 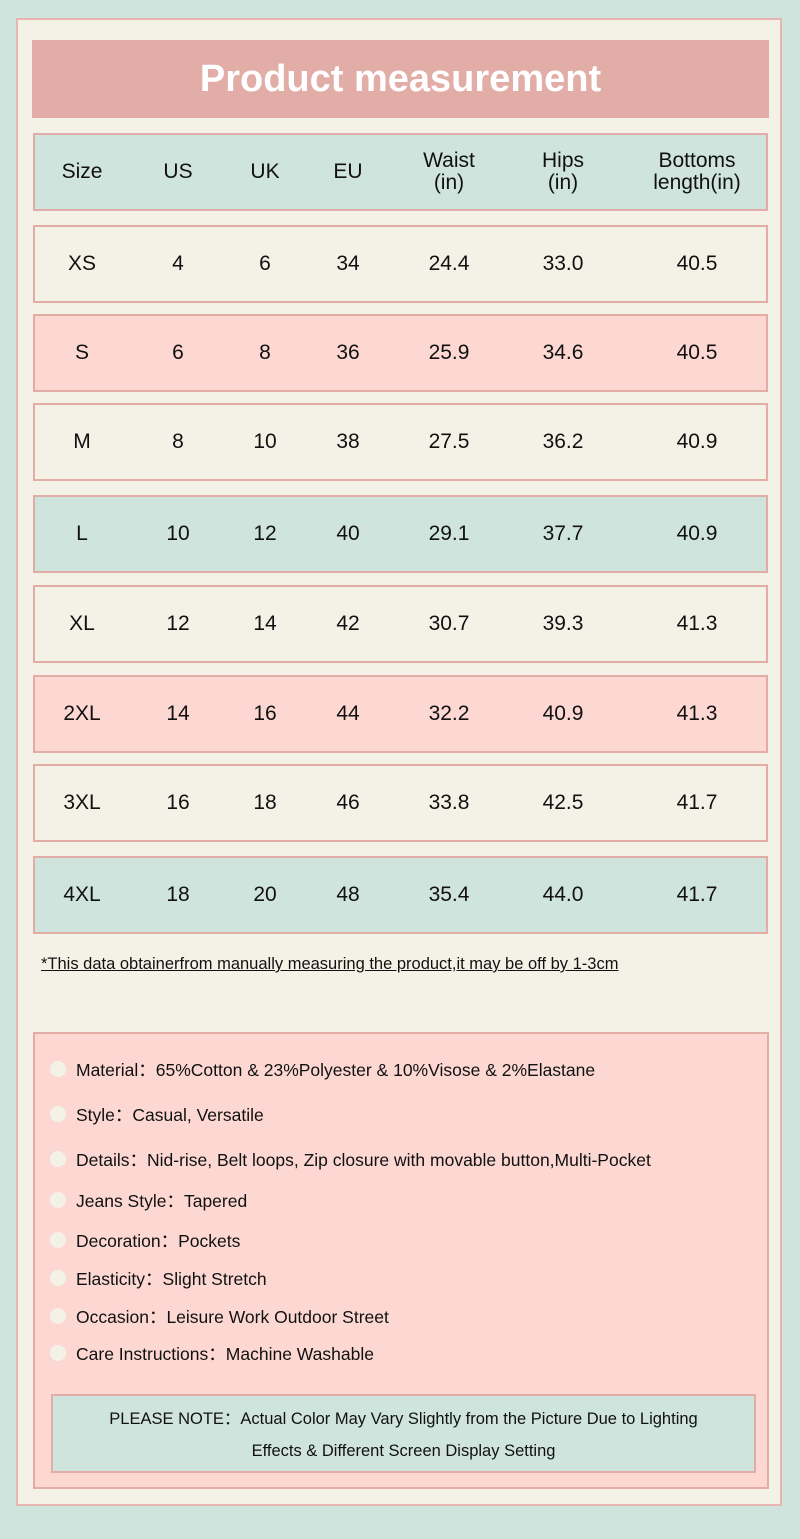 What do you see at coordinates (178, 171) in the screenshot?
I see `column-header: US` at bounding box center [178, 171].